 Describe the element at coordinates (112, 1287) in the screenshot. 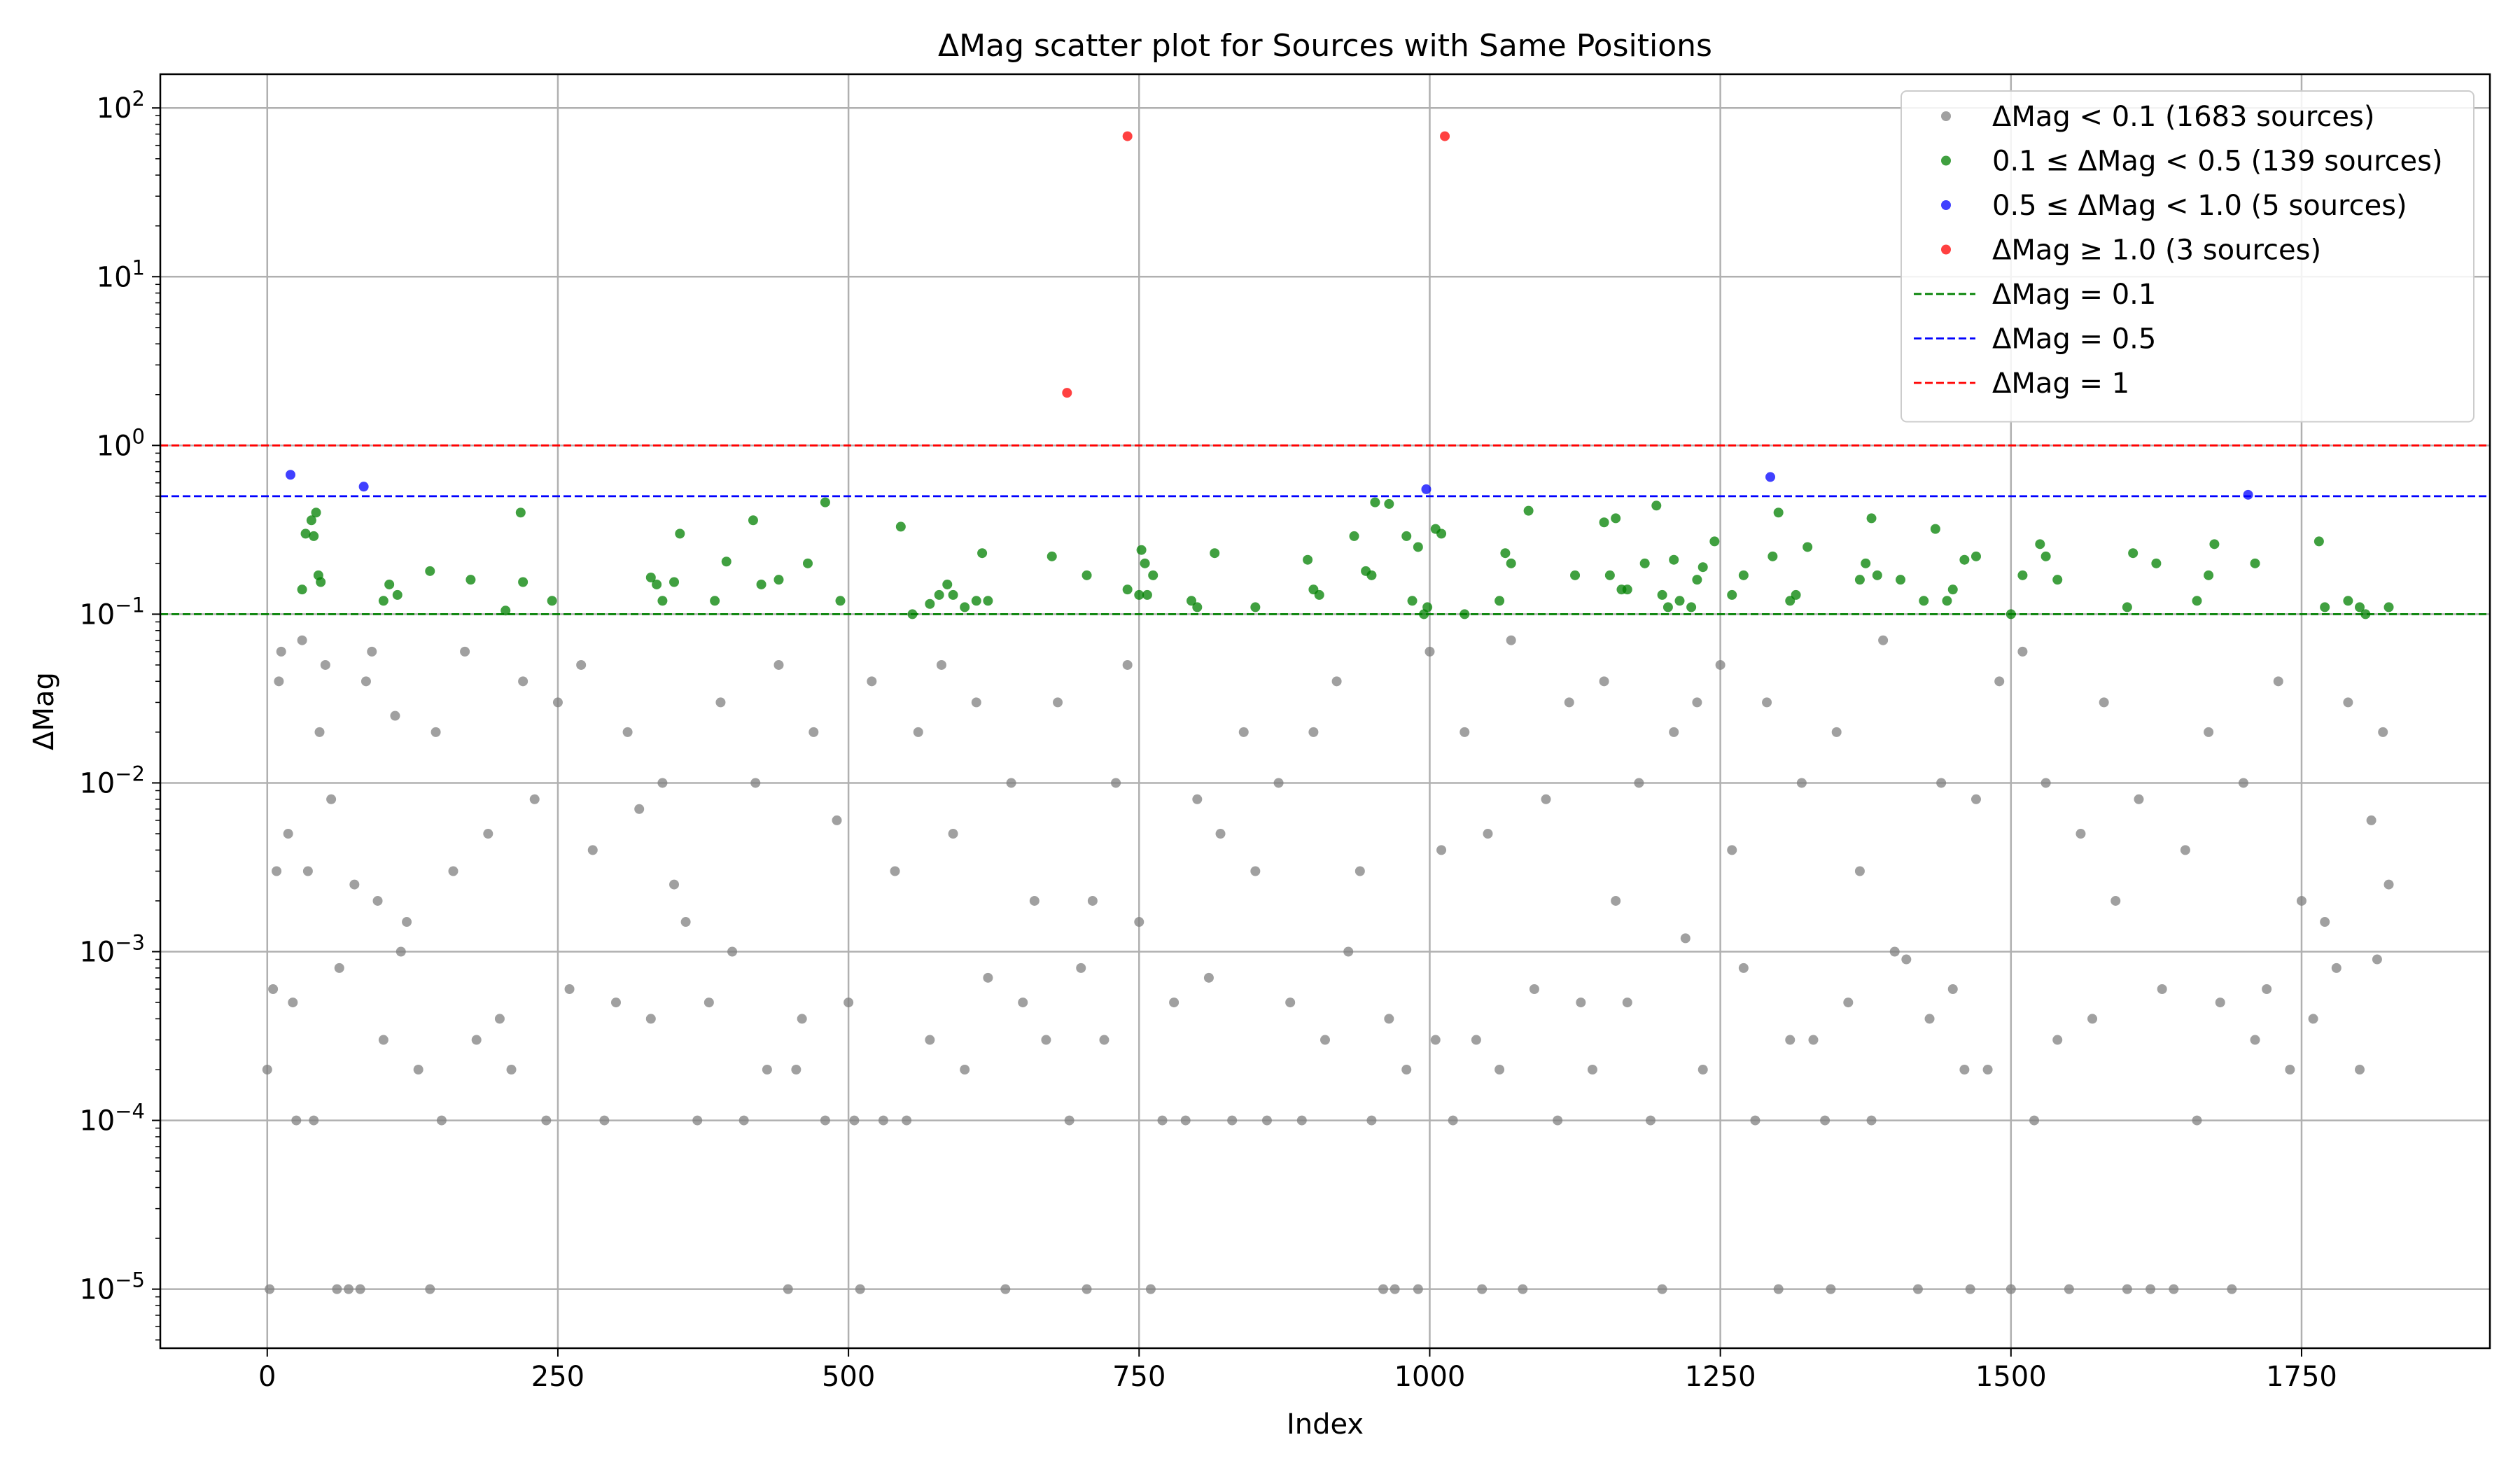

I see `y-tick-label: 10−5` at that location.